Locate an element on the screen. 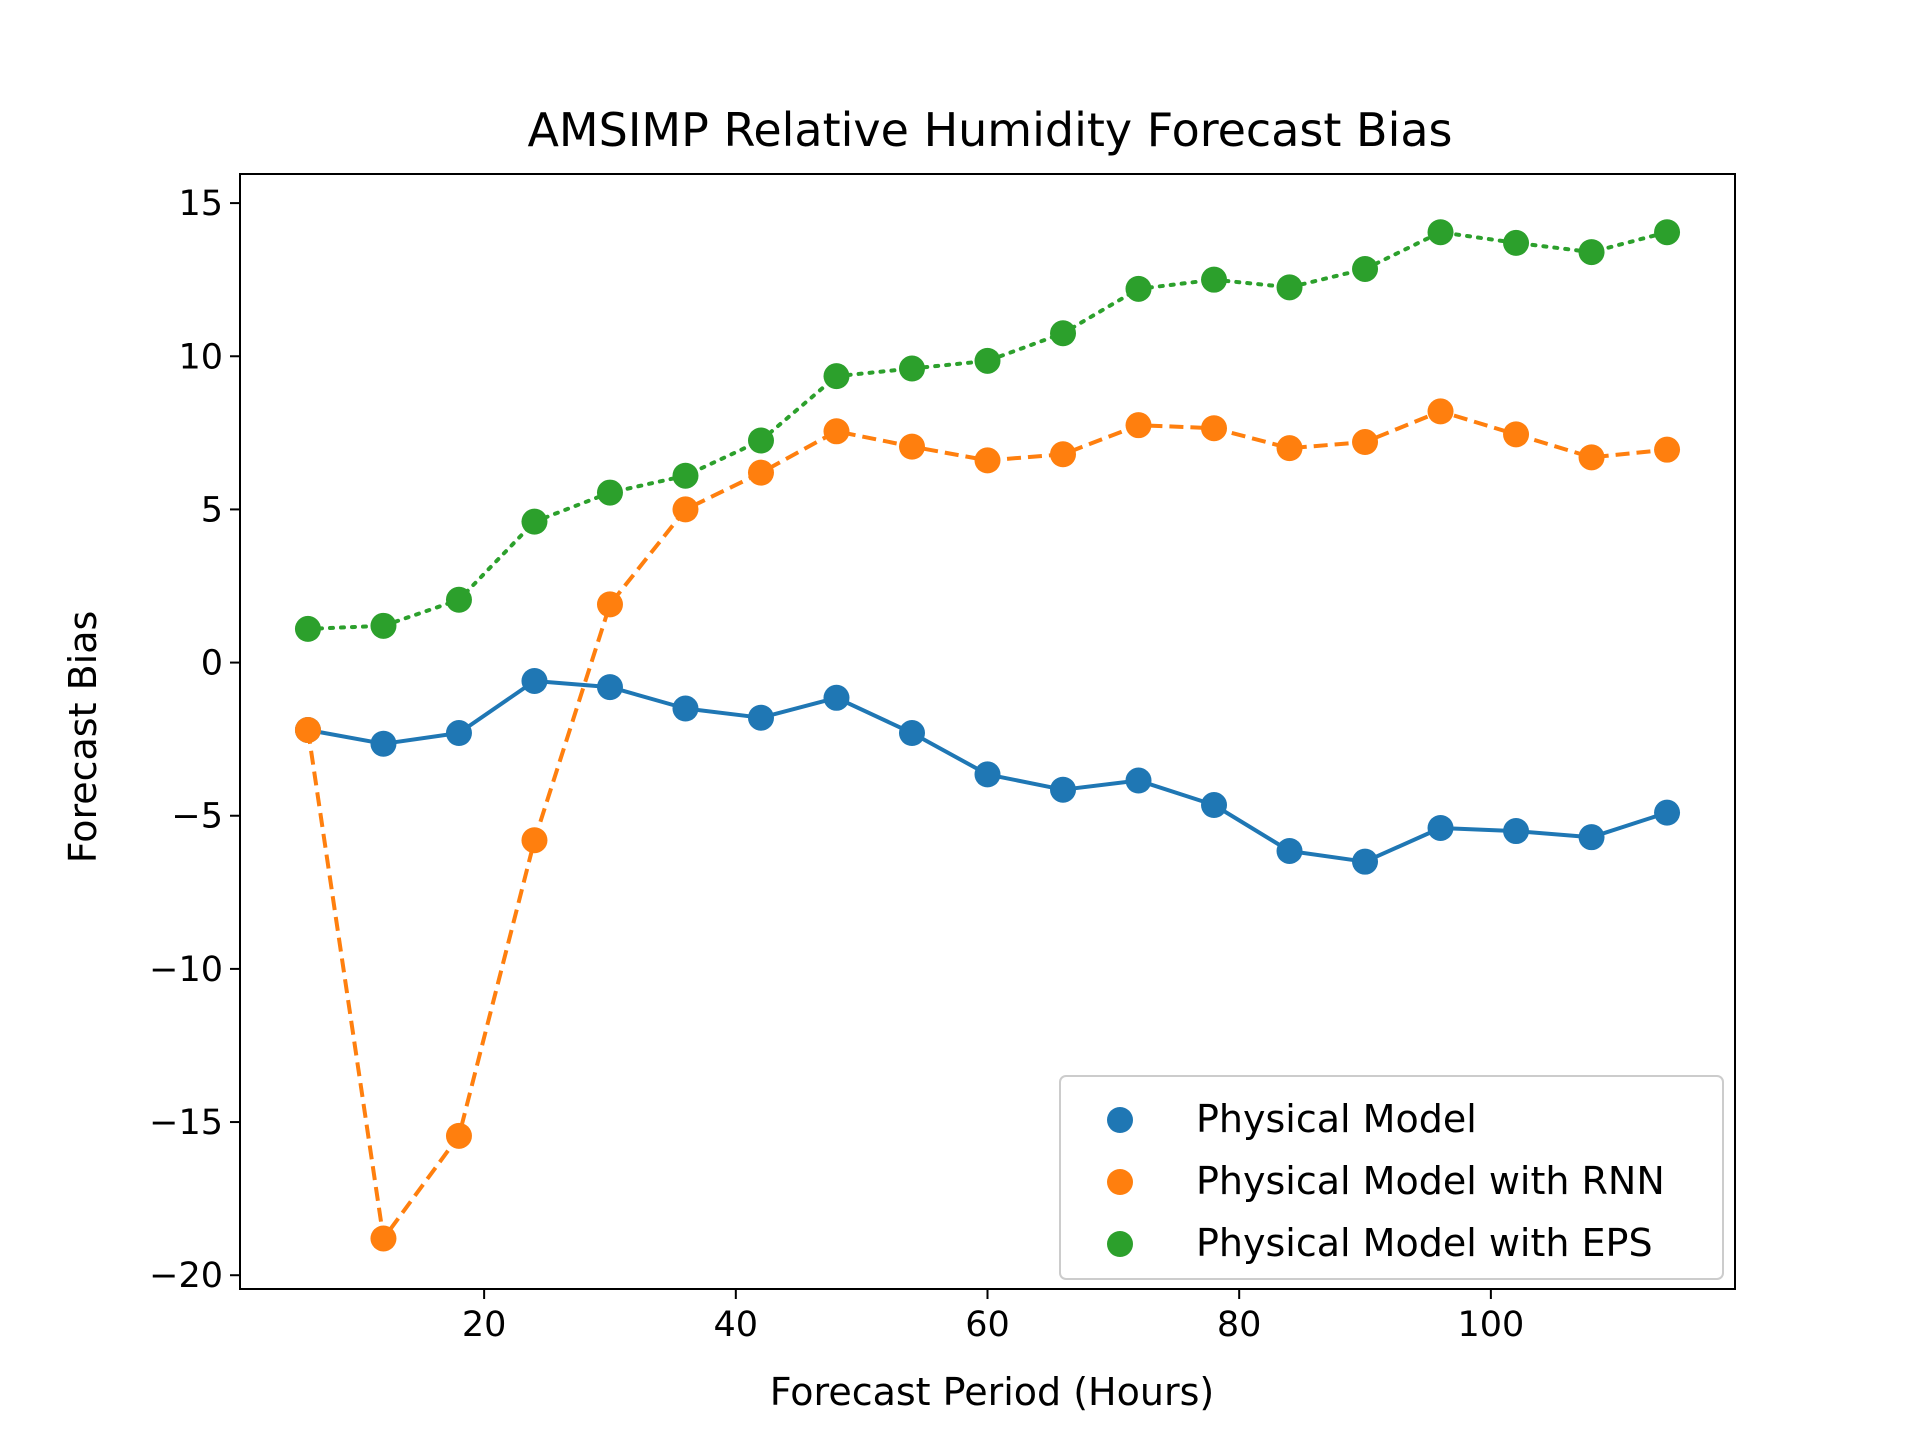 This screenshot has height=1440, width=1920. y-axis-label: Forecast Bias is located at coordinates (83, 737).